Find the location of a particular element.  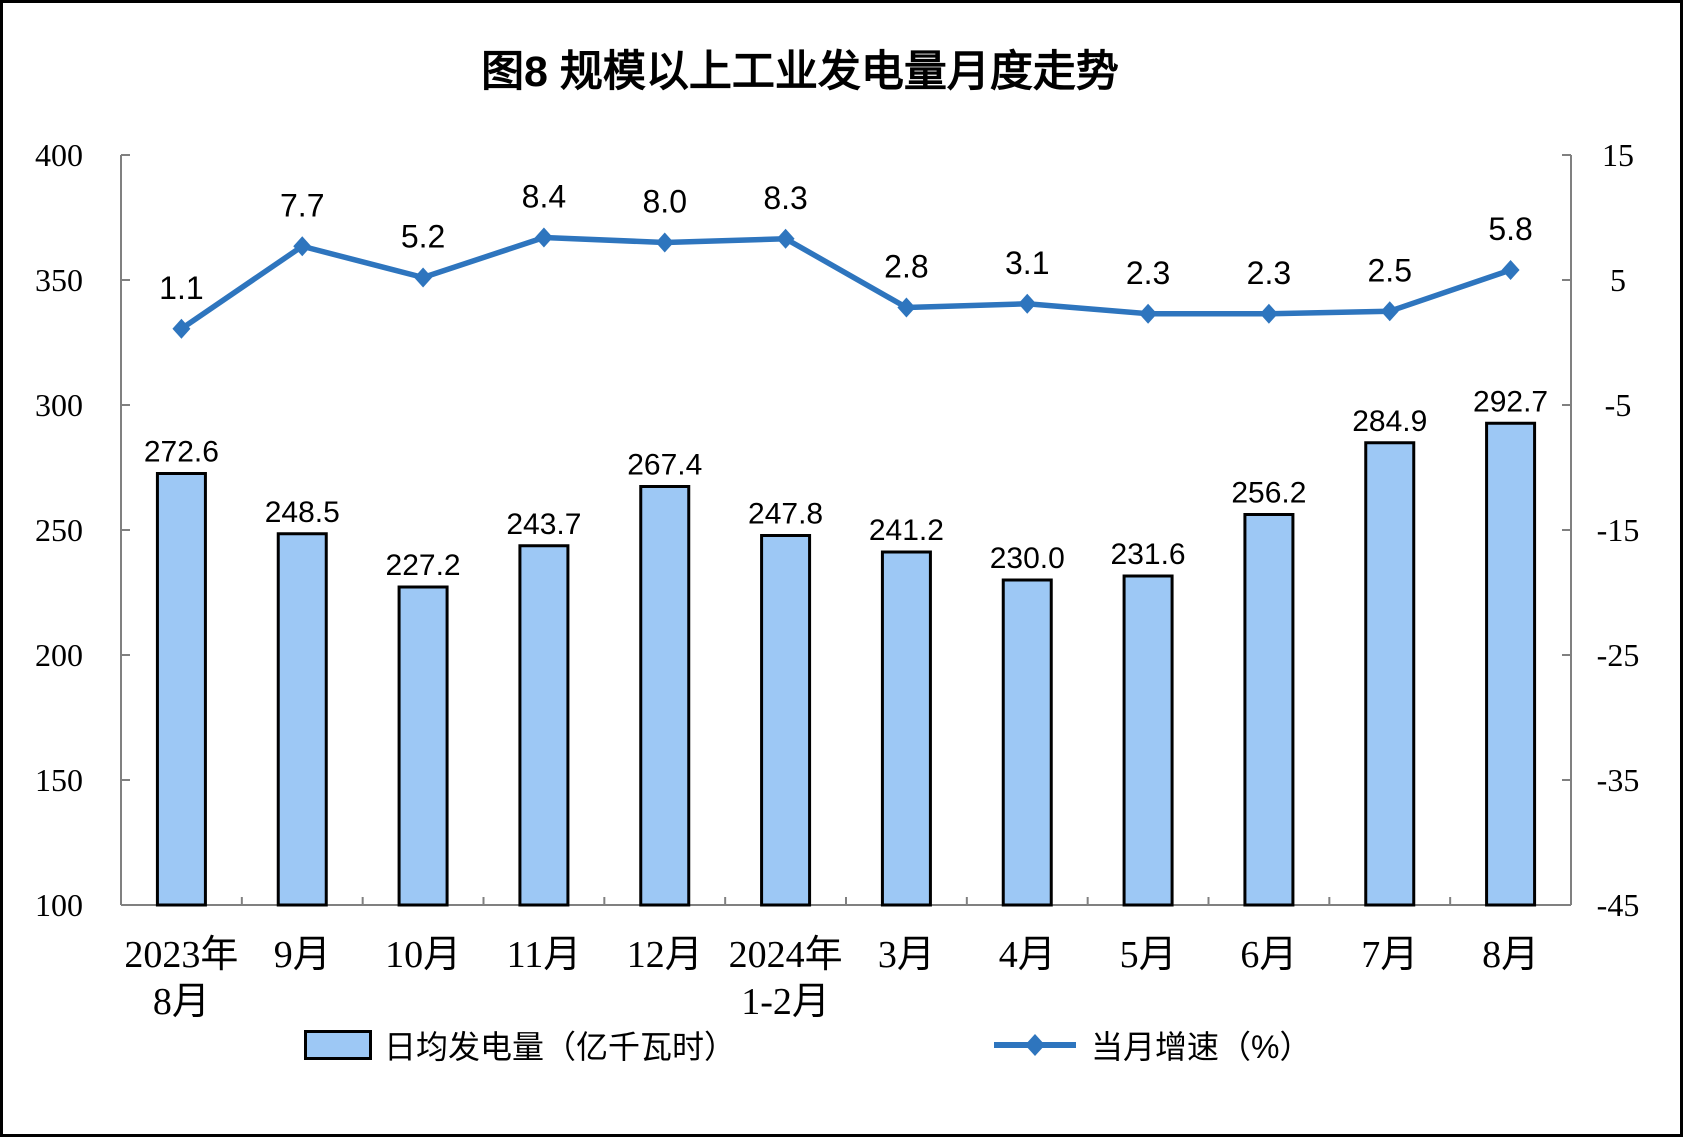

bar-value-label: 227.2 is located at coordinates (423, 565).